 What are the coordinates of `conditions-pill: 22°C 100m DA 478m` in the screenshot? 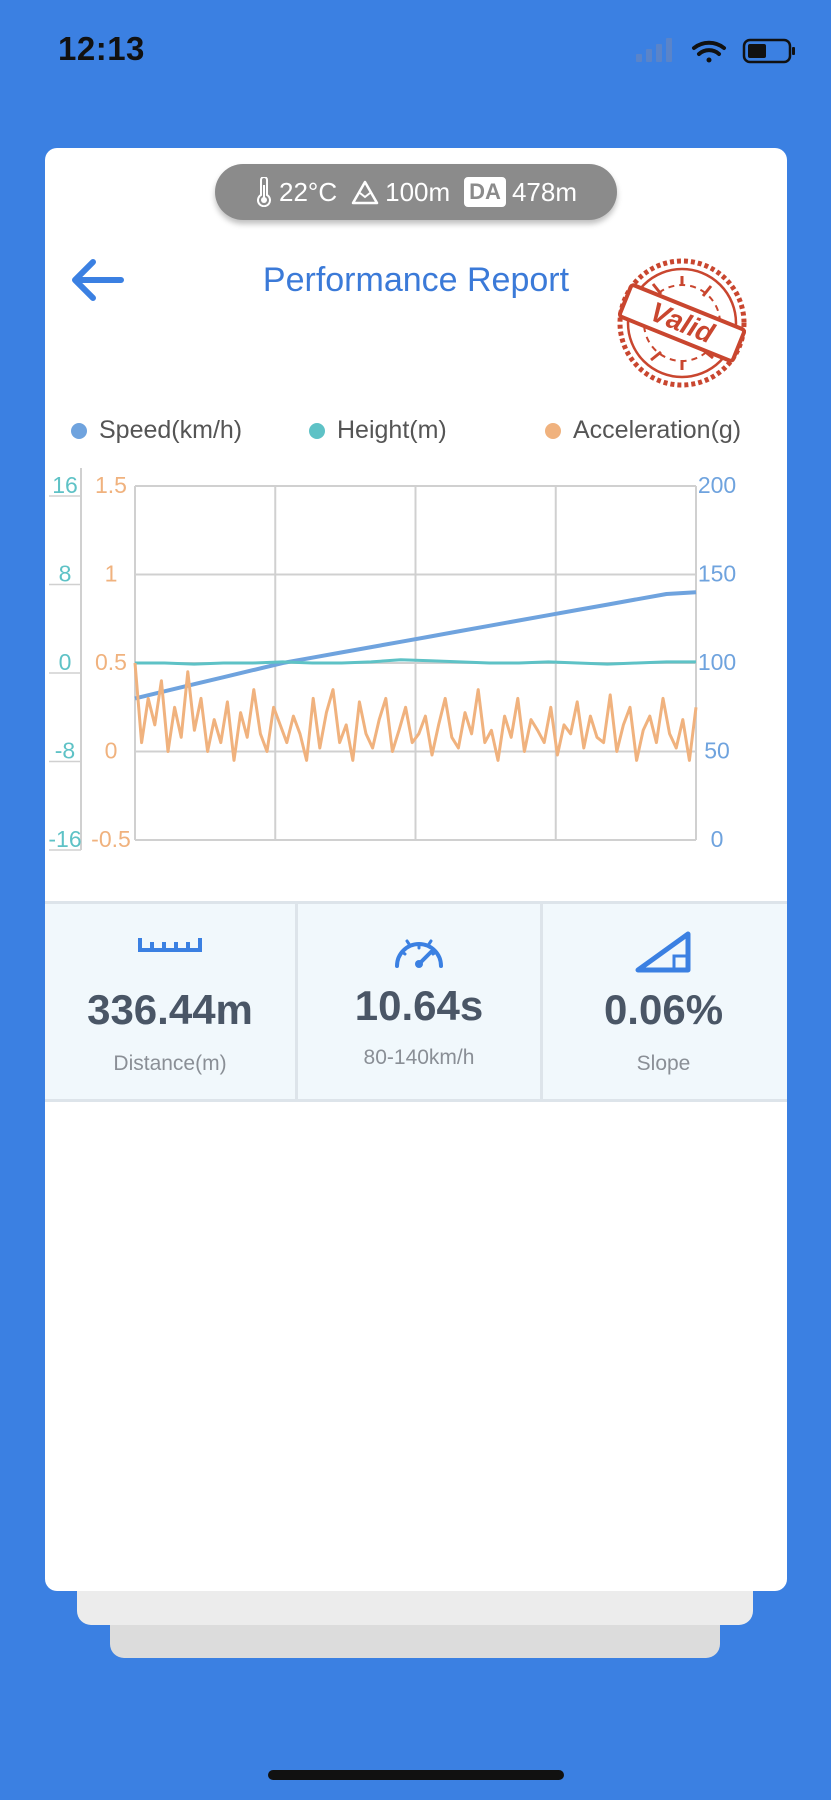 It's located at (416, 192).